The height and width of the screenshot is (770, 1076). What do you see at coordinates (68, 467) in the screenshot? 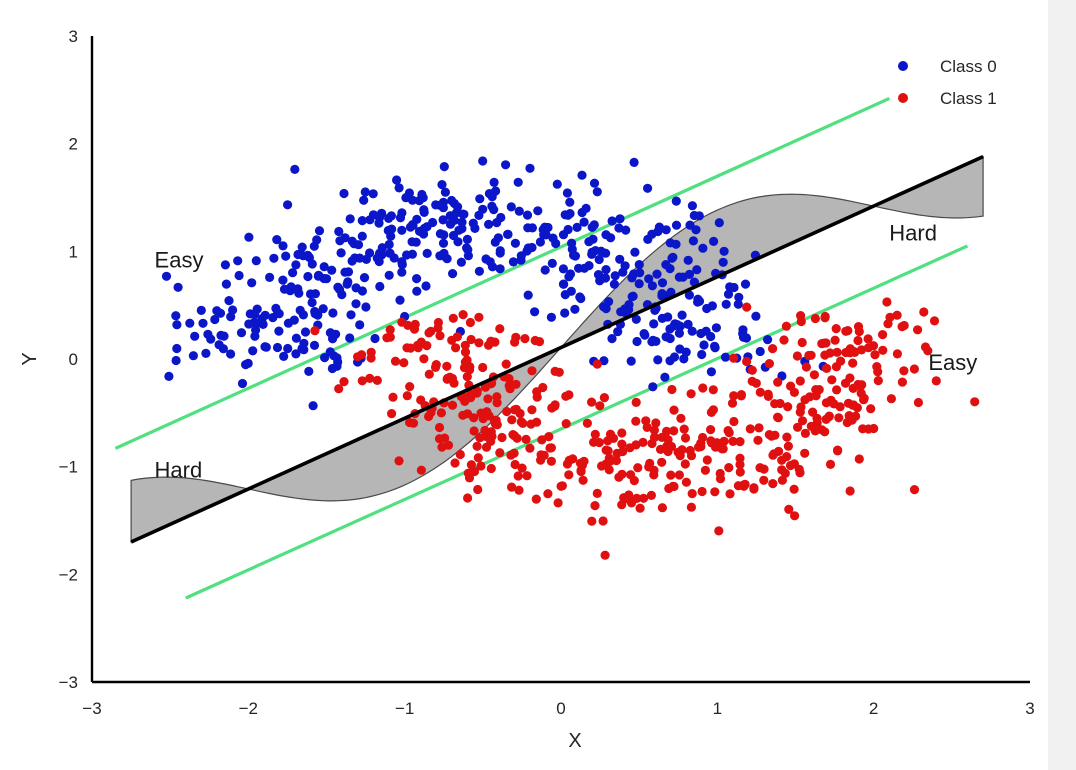
I see `y-tick-label: −1` at bounding box center [68, 467].